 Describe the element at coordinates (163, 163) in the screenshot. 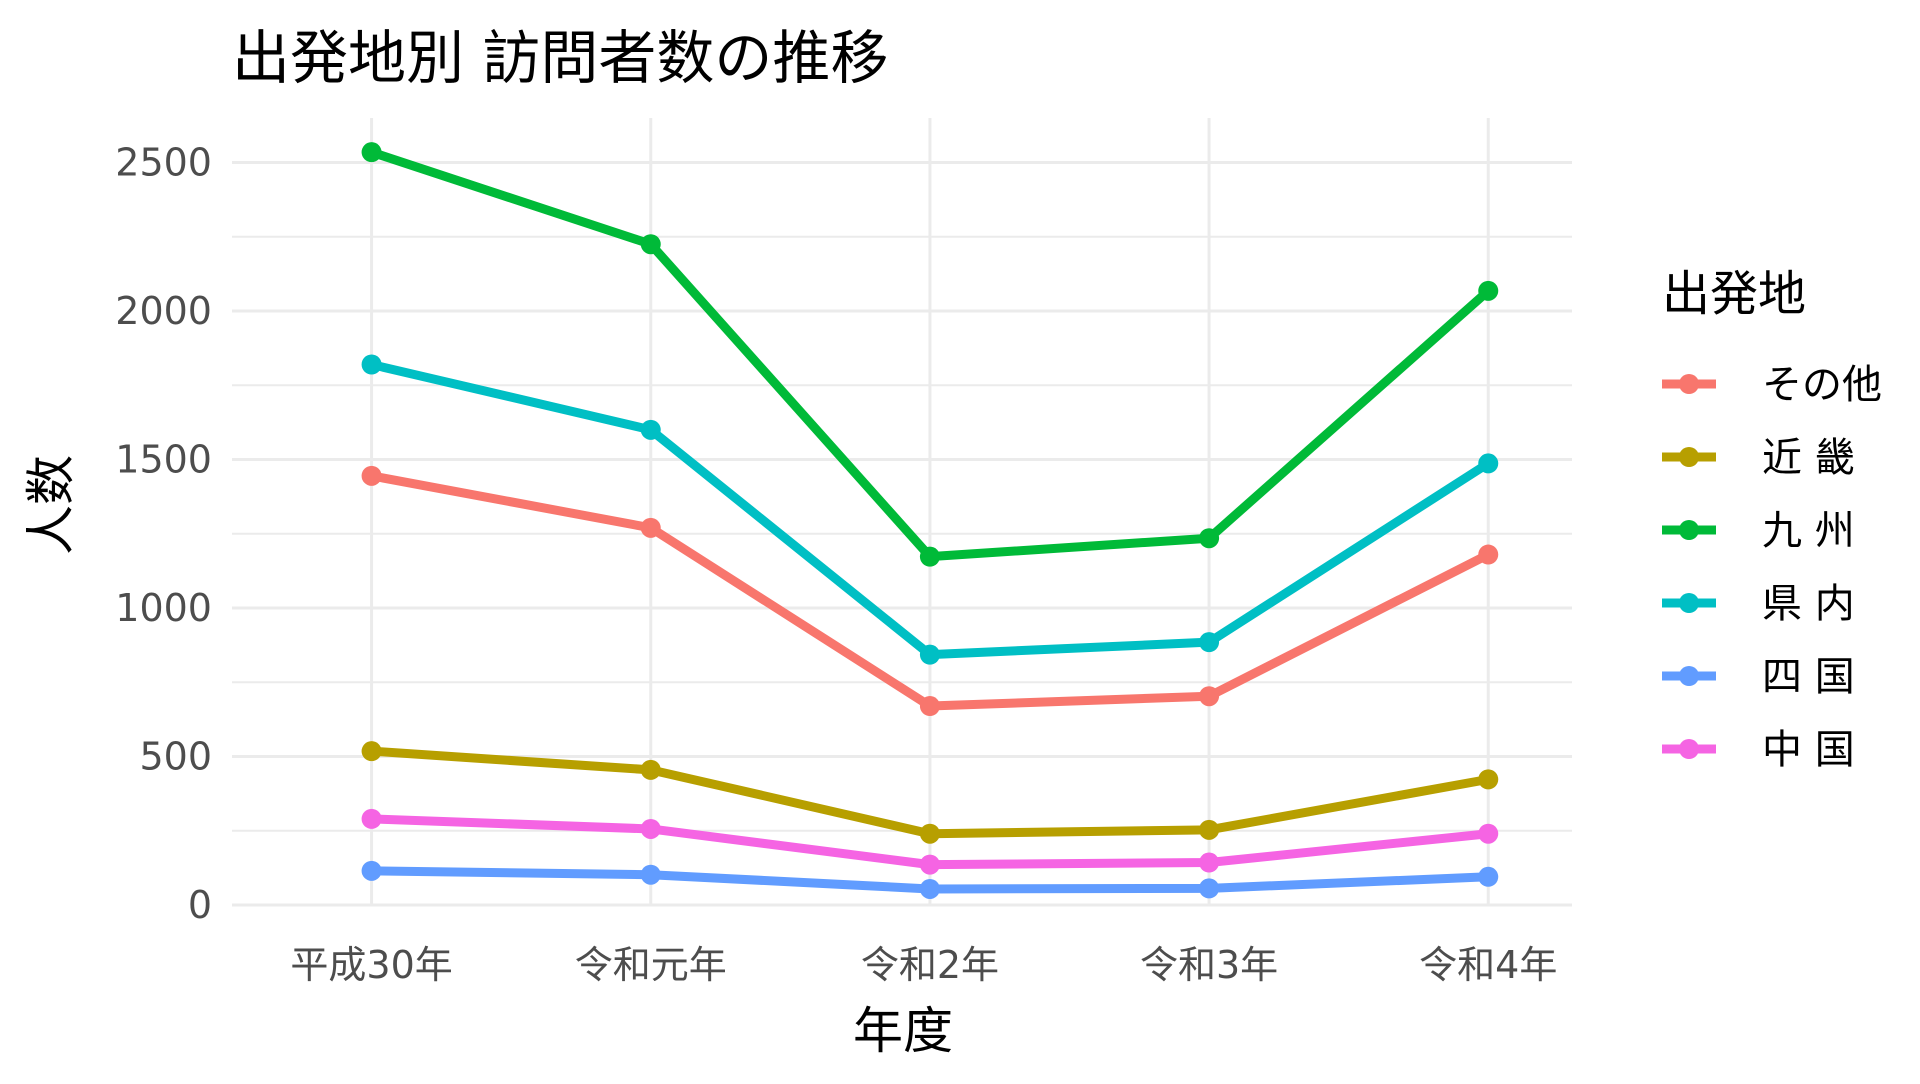

I see `y-tick-label: 2500` at that location.